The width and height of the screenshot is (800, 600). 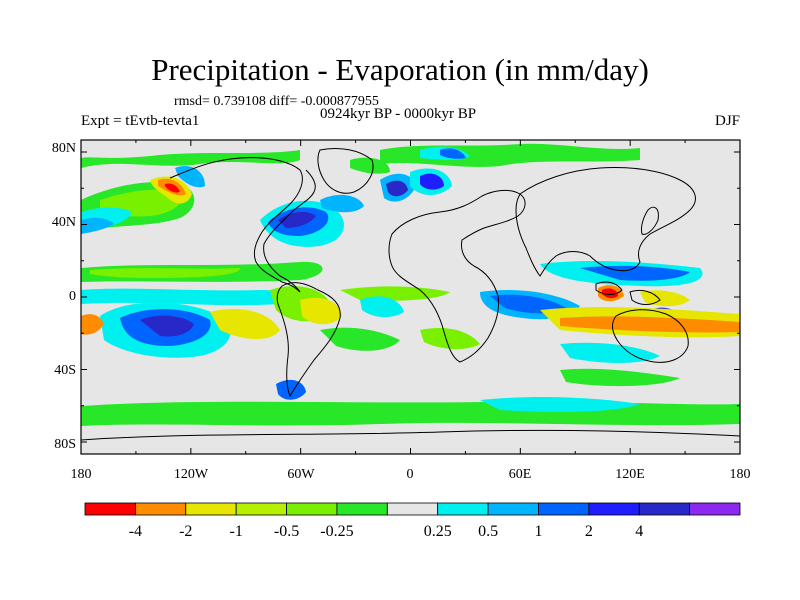 What do you see at coordinates (398, 114) in the screenshot?
I see `period-label: 0924kyr BP - 0000kyr BP` at bounding box center [398, 114].